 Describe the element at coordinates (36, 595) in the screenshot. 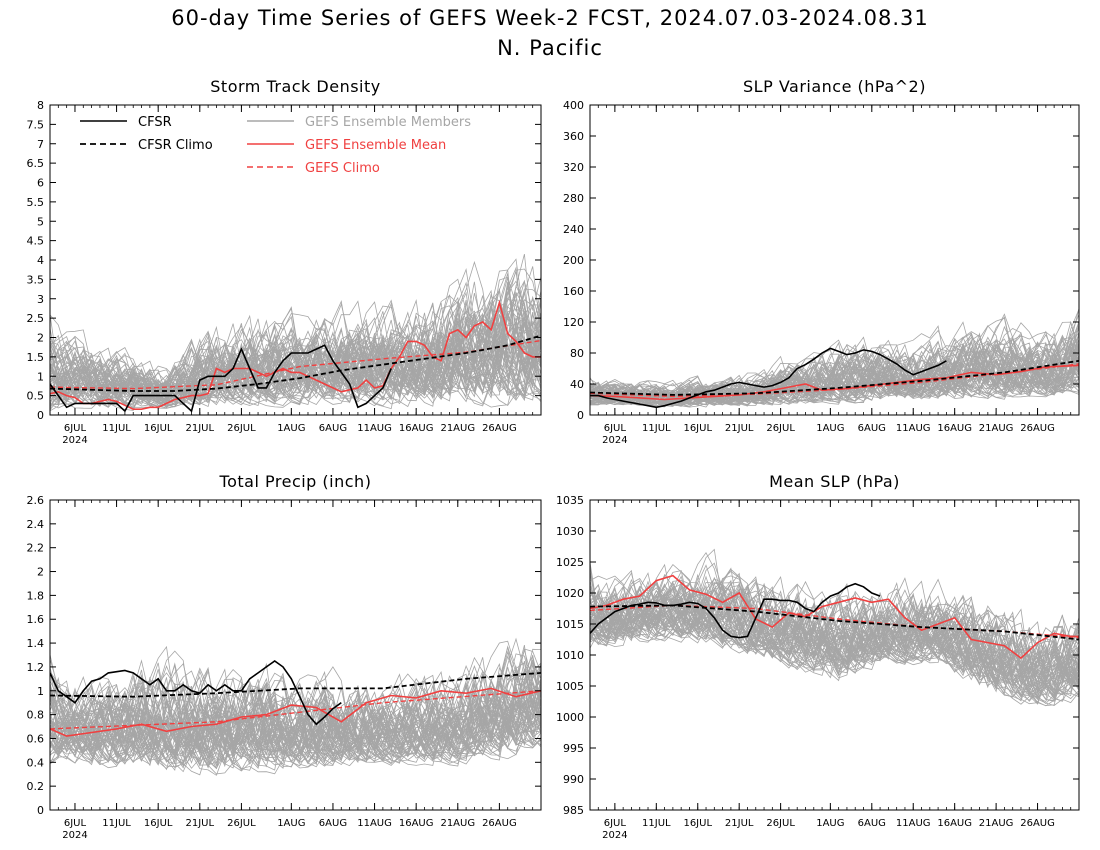

I see `y-tick-label: 1.8` at that location.